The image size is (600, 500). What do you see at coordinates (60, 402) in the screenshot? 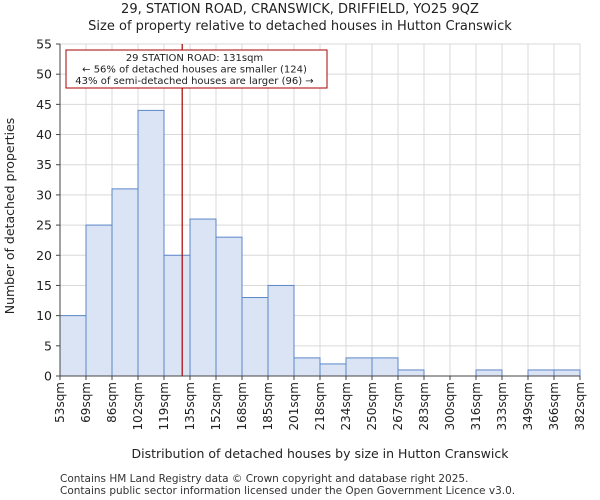
I see `x-tick-label: 53sqm` at bounding box center [60, 402].